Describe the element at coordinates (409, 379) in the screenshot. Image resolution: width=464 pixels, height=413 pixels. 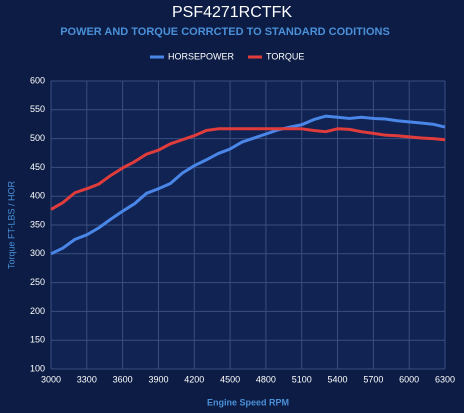
I see `x-tick-label: 6000` at that location.